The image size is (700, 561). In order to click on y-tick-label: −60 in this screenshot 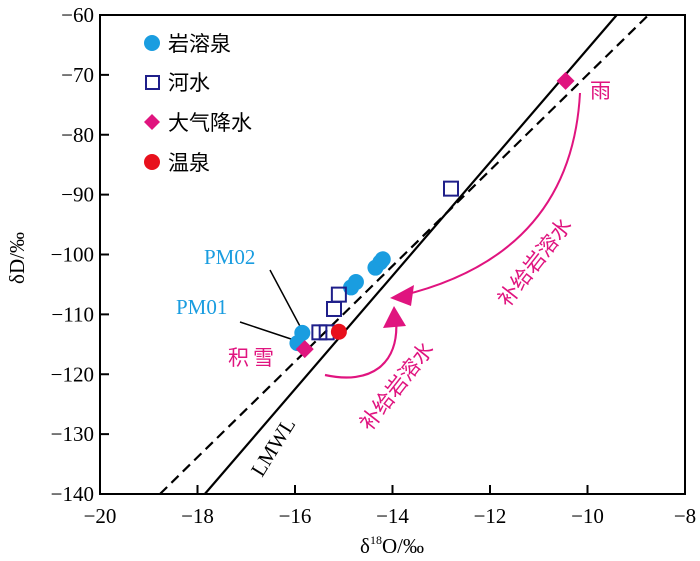, I will do `click(77, 15)`.